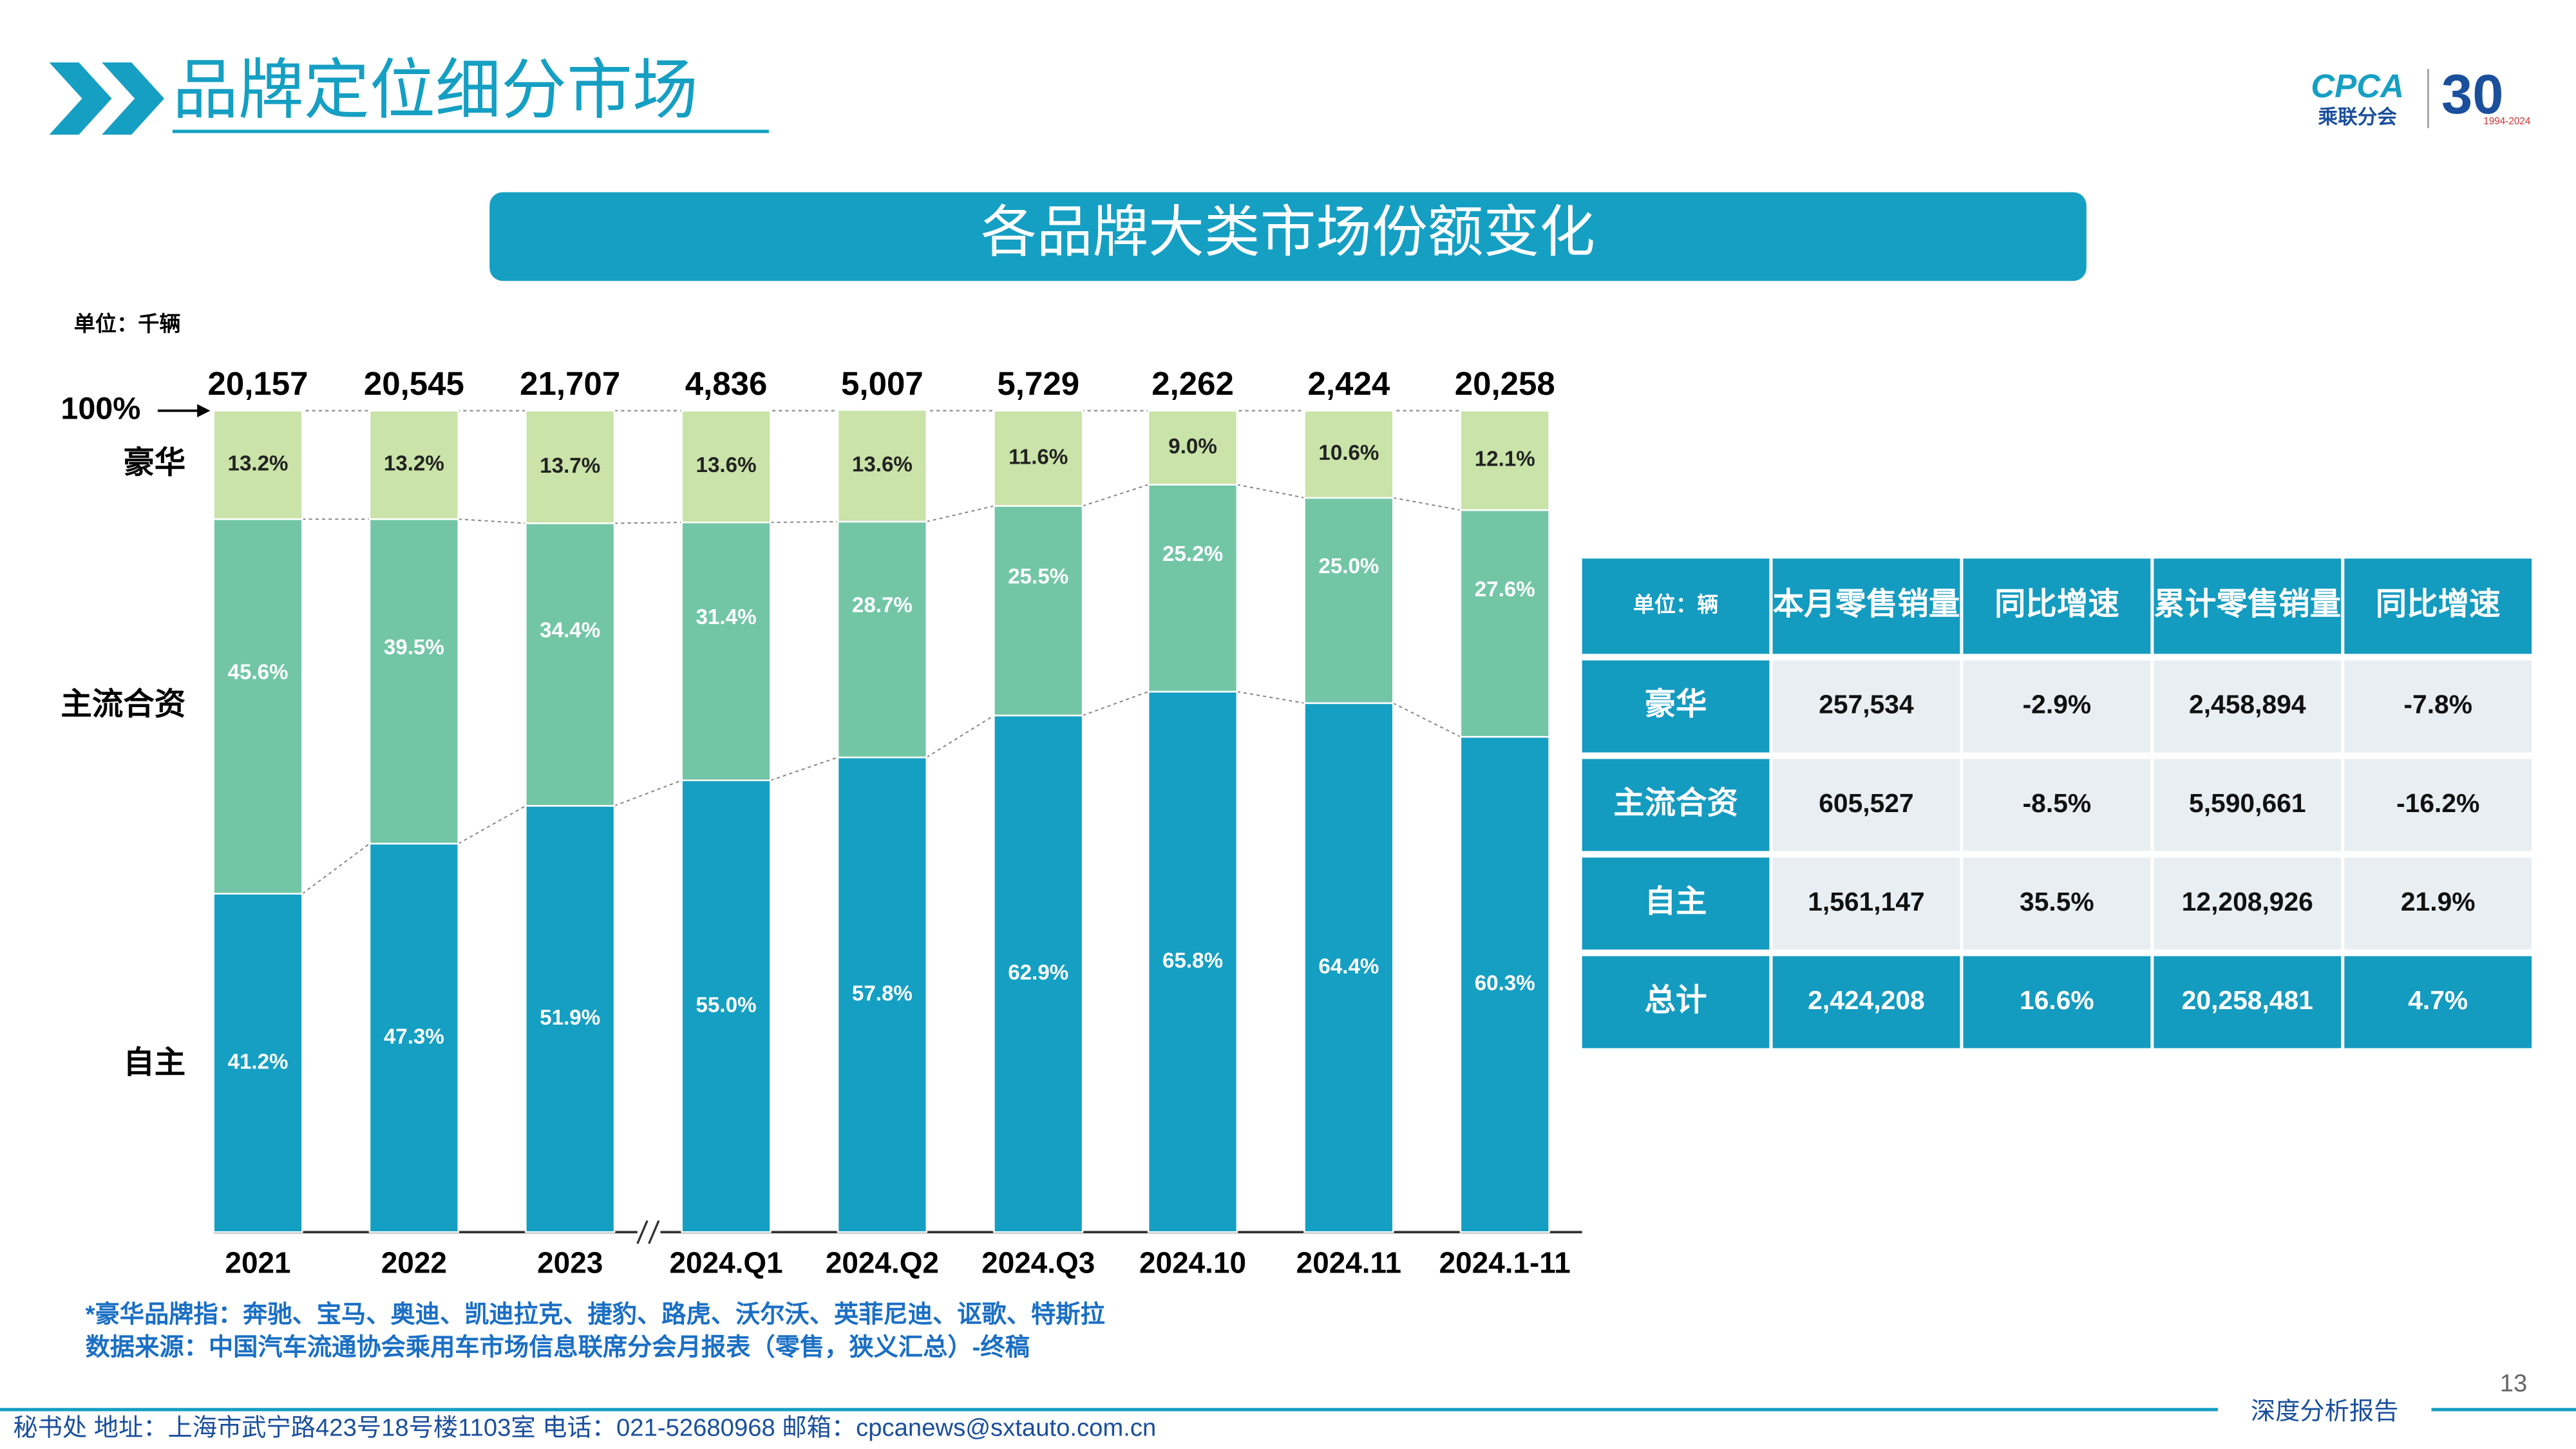 The height and width of the screenshot is (1449, 2576). Describe the element at coordinates (726, 1005) in the screenshot. I see `data-label: 55.0%` at that location.